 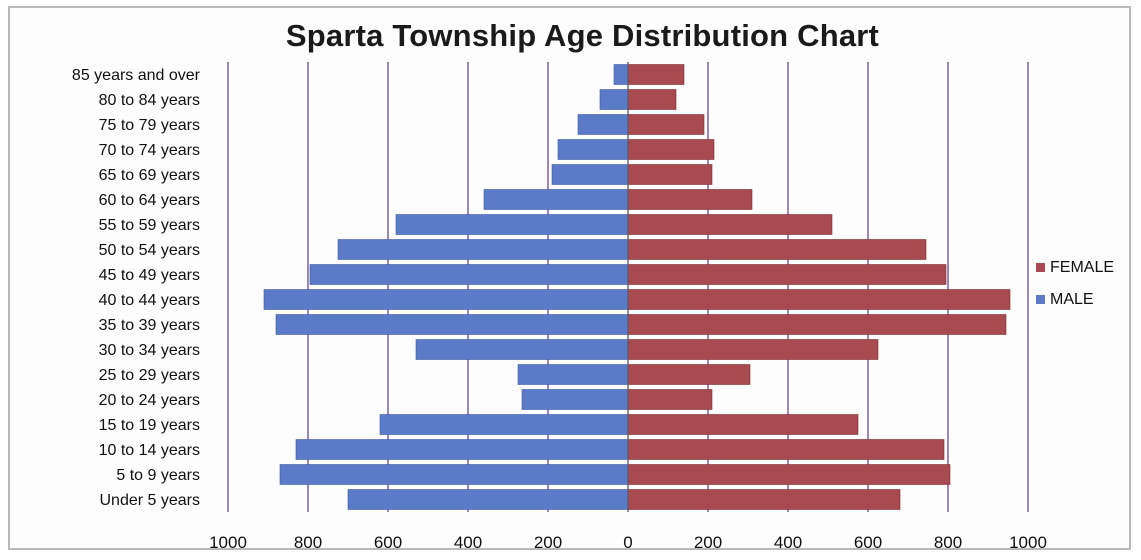 I want to click on category-label: 60 to 64 years, so click(x=149, y=200).